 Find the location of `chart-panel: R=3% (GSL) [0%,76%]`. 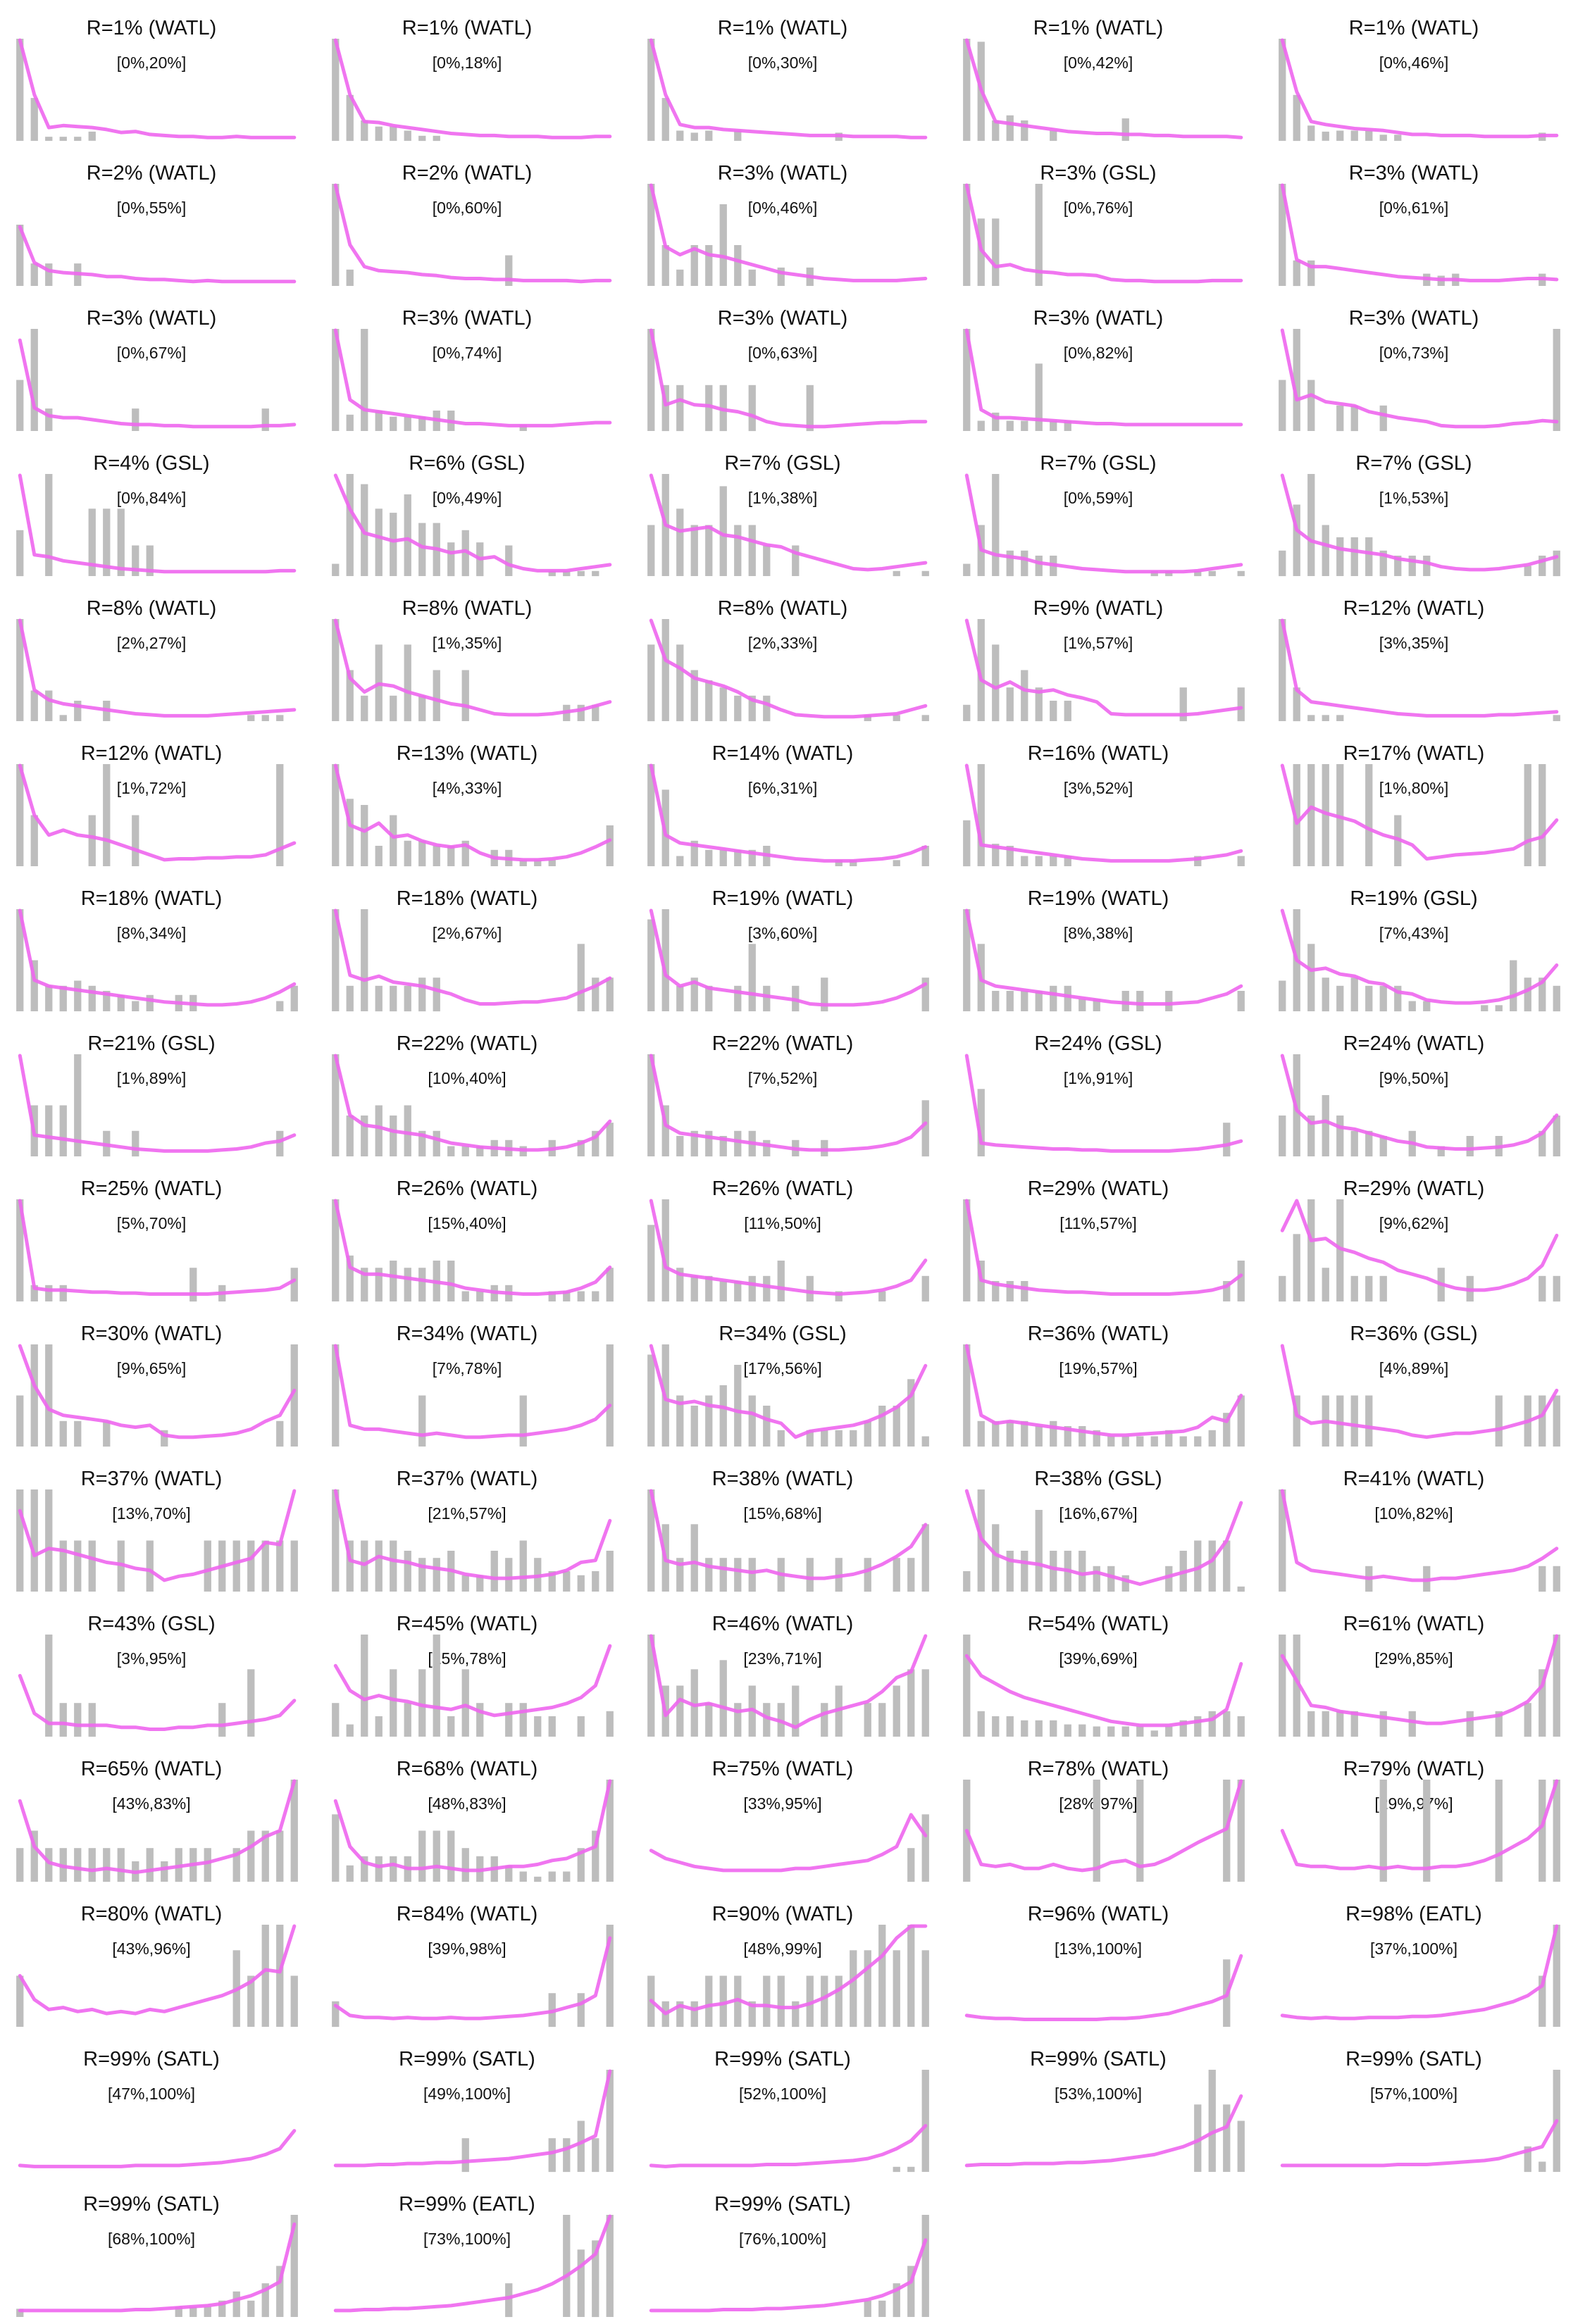

chart-panel: R=3% (GSL) [0%,76%] is located at coordinates (1104, 217).